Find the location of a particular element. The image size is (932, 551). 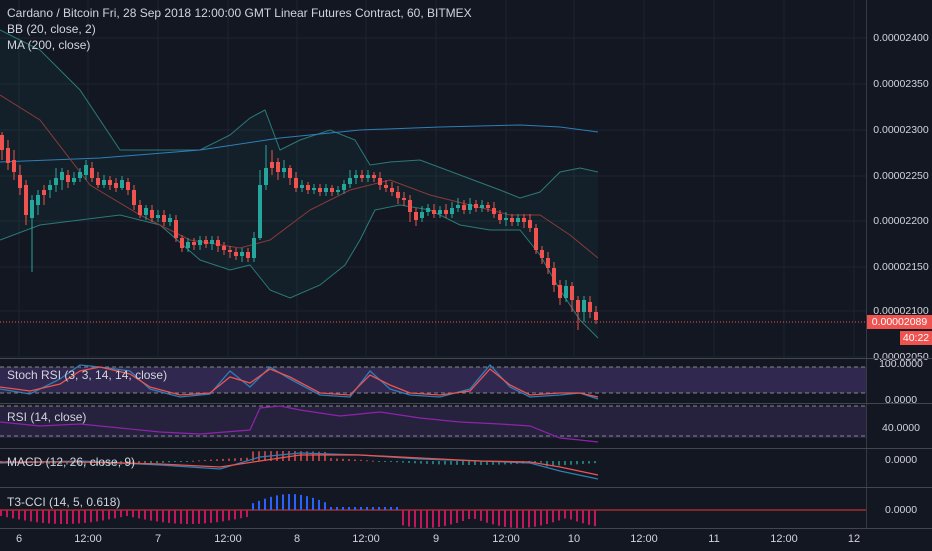

t3-cci-pane: T3-CCI (14, 5, 0.618) is located at coordinates (433, 508).